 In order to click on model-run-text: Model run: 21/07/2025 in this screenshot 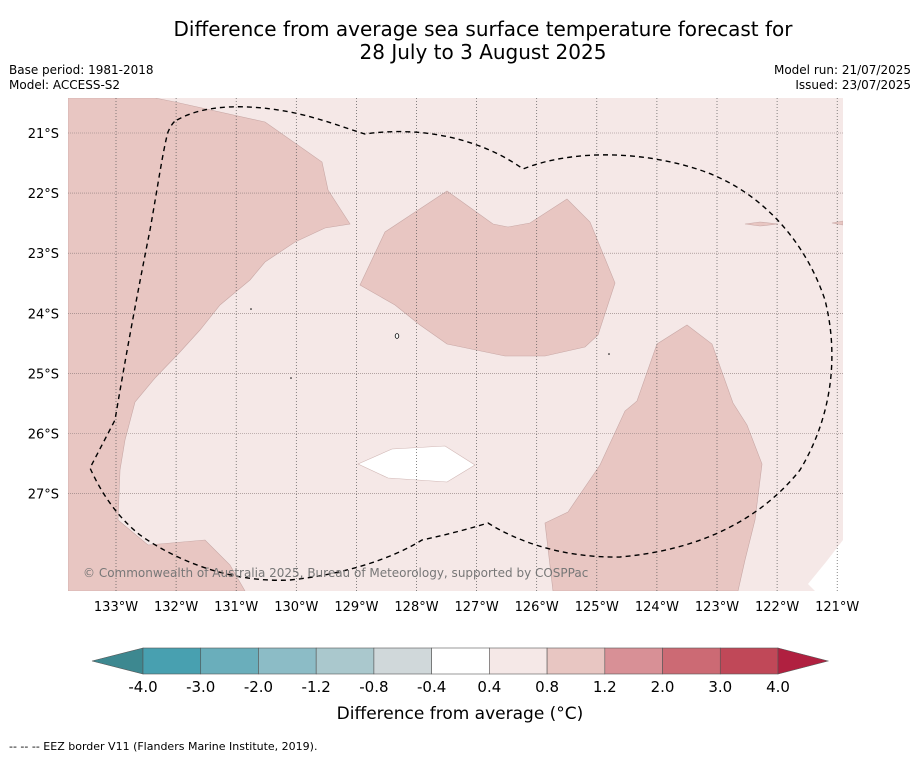, I will do `click(842, 70)`.